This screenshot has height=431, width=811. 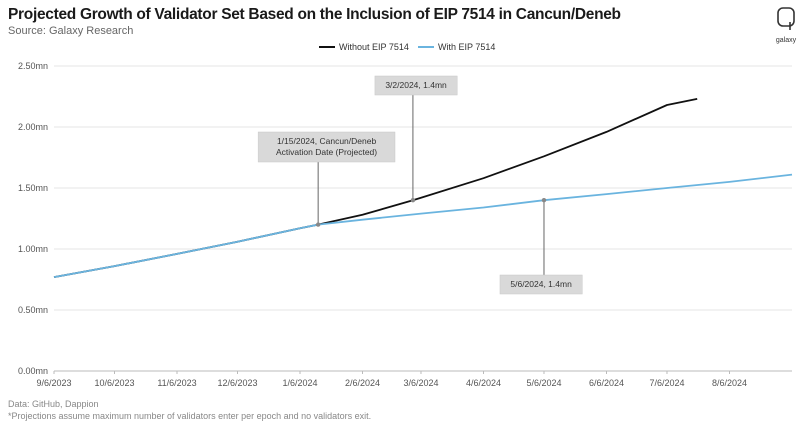 What do you see at coordinates (362, 383) in the screenshot?
I see `x-tick-label: 2/6/2024` at bounding box center [362, 383].